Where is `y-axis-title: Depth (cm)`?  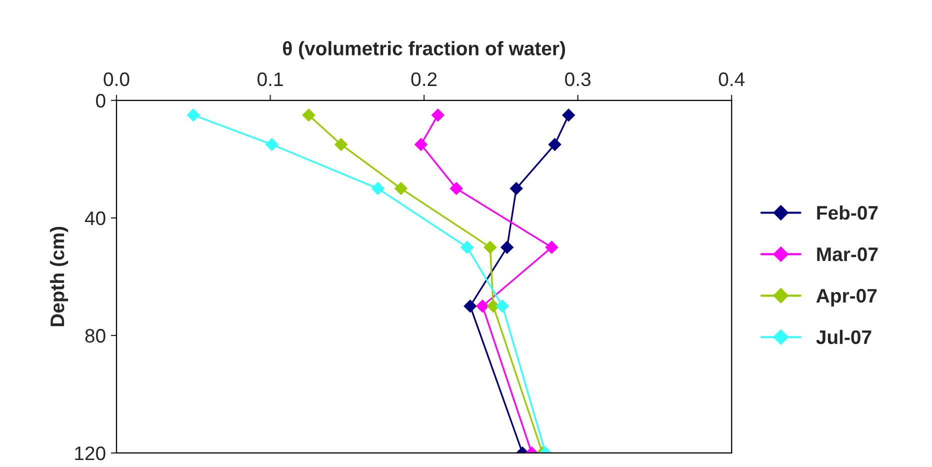
y-axis-title: Depth (cm) is located at coordinates (59, 276).